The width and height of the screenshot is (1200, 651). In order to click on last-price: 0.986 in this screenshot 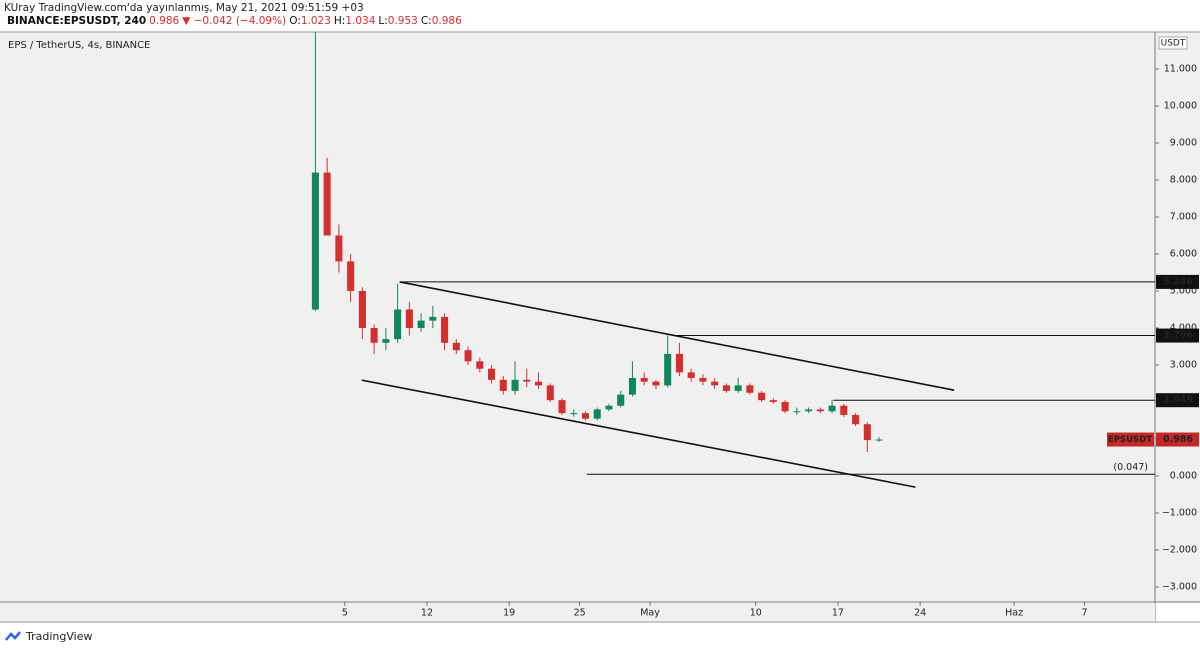, I will do `click(1178, 439)`.